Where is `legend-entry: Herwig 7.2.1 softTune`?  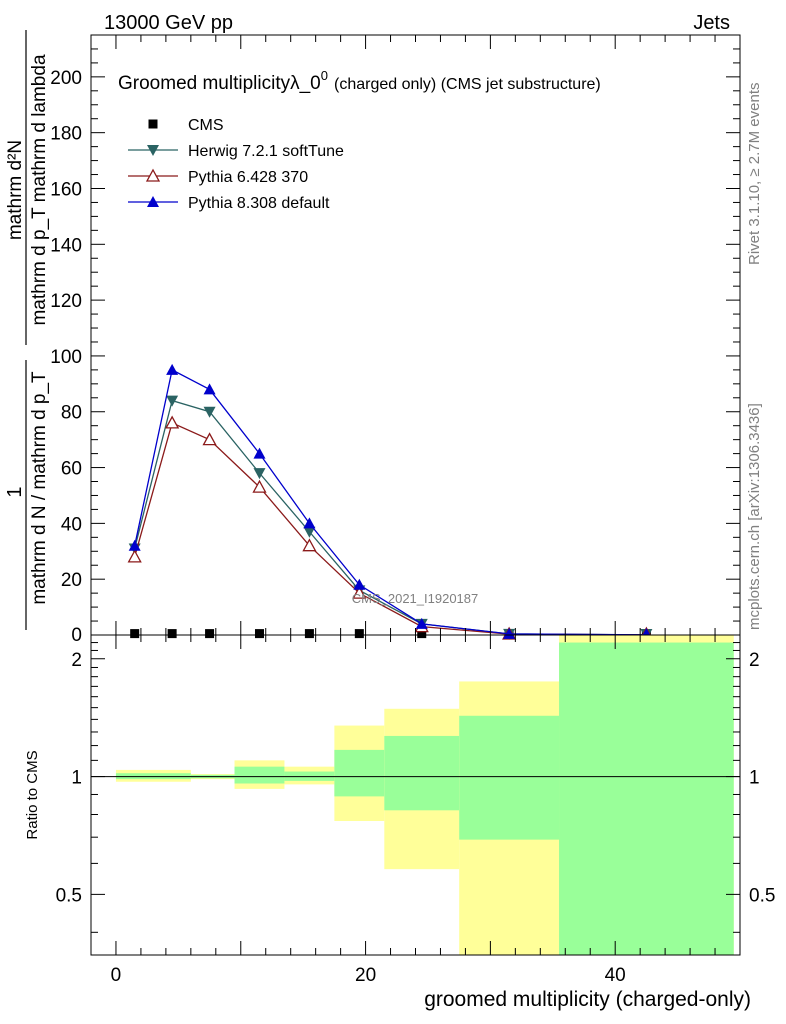 legend-entry: Herwig 7.2.1 softTune is located at coordinates (236, 151).